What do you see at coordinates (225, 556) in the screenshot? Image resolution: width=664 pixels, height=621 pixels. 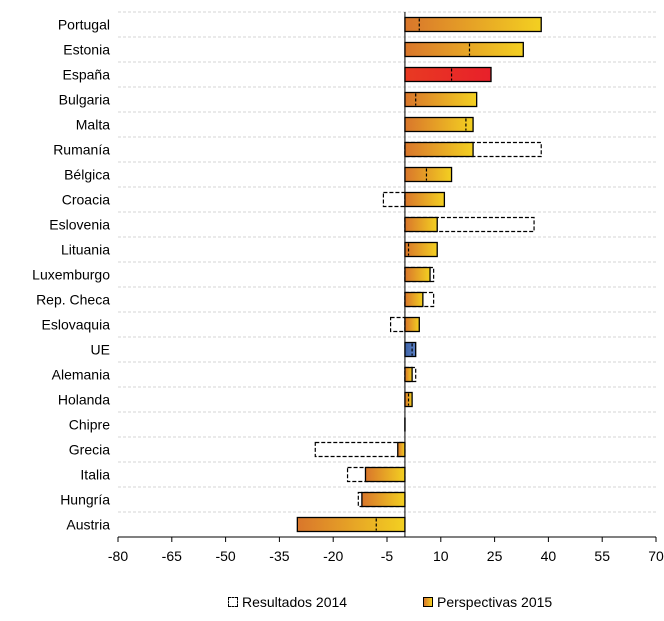 I see `x-tick-label: -50` at bounding box center [225, 556].